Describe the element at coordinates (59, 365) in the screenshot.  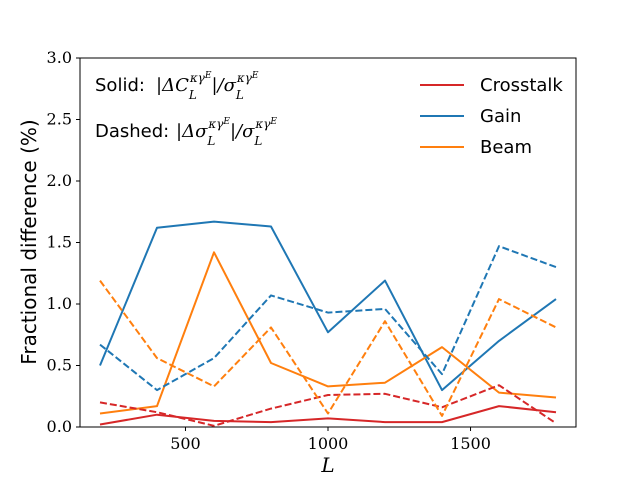
I see `y-tick-label: 0.5` at that location.